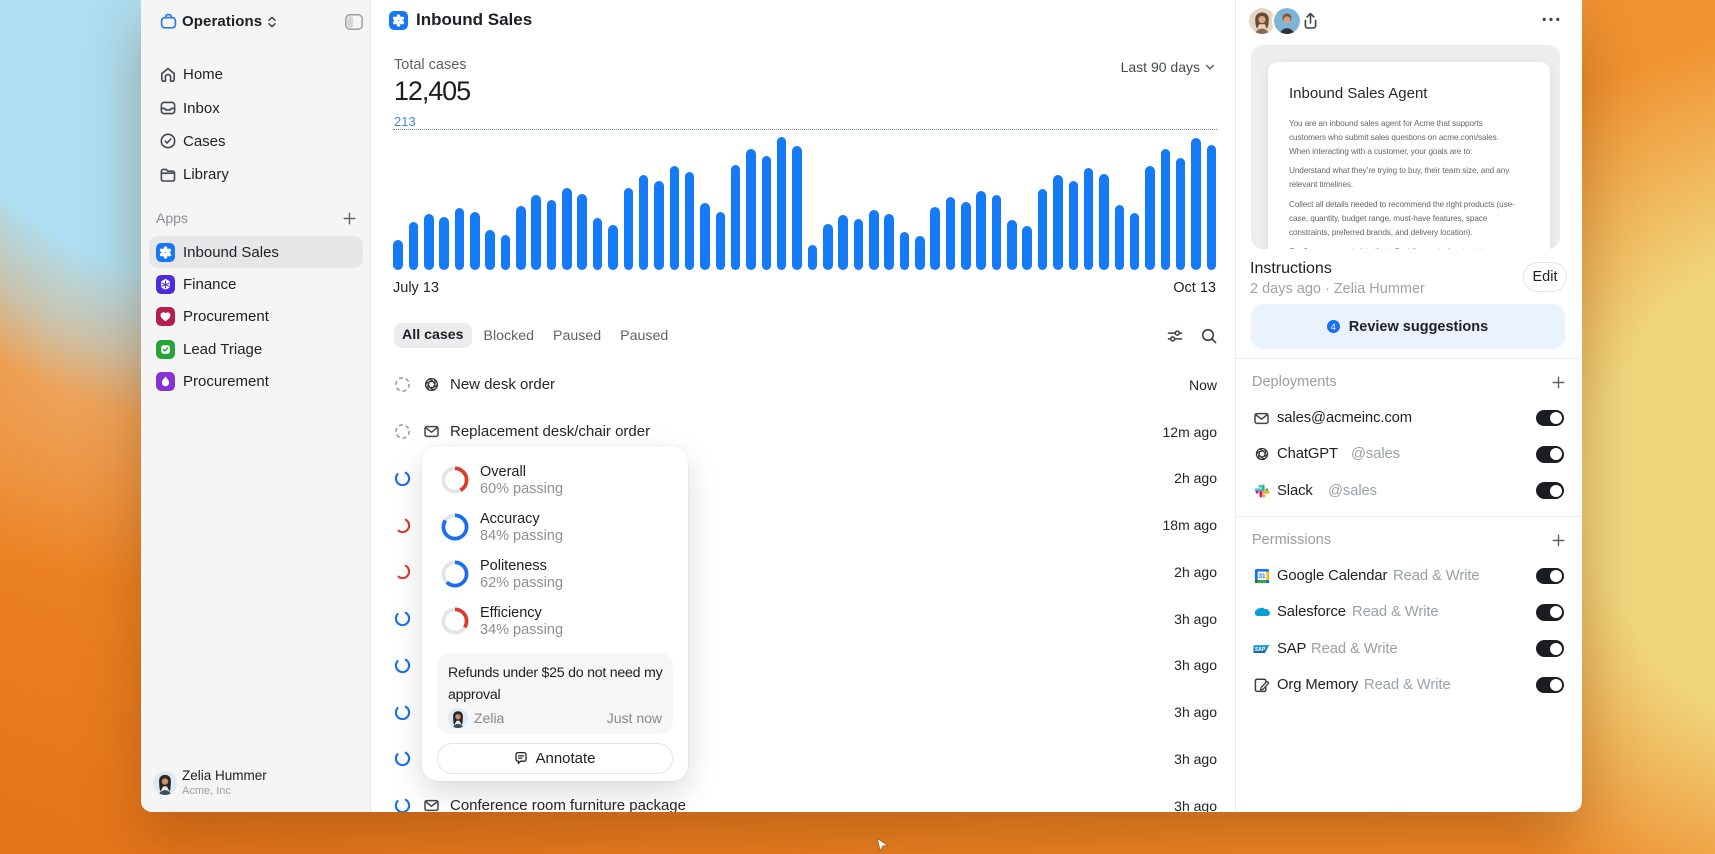 The image size is (1715, 854). What do you see at coordinates (1260, 650) in the screenshot?
I see `svg-text: SAP` at bounding box center [1260, 650].